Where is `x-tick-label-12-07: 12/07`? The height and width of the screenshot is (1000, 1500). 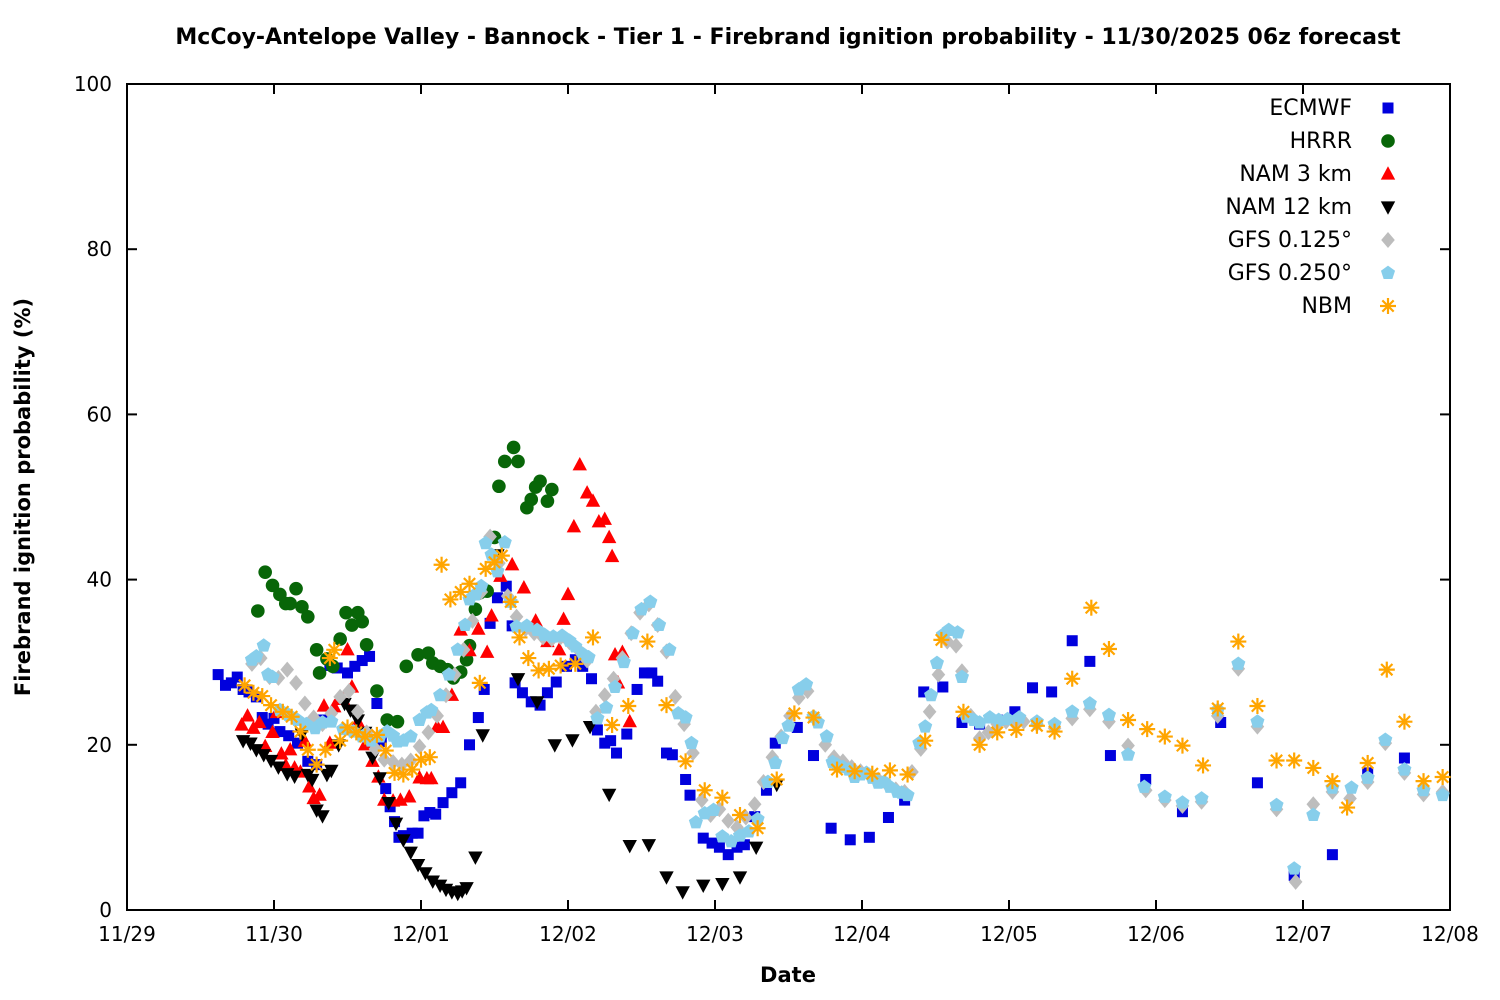 x-tick-label-12-07: 12/07 is located at coordinates (1303, 934).